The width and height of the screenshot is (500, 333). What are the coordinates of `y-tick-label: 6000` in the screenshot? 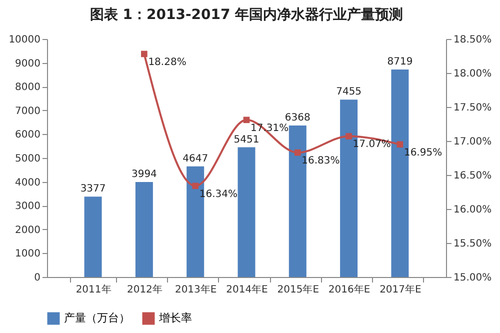 It's located at (27, 135).